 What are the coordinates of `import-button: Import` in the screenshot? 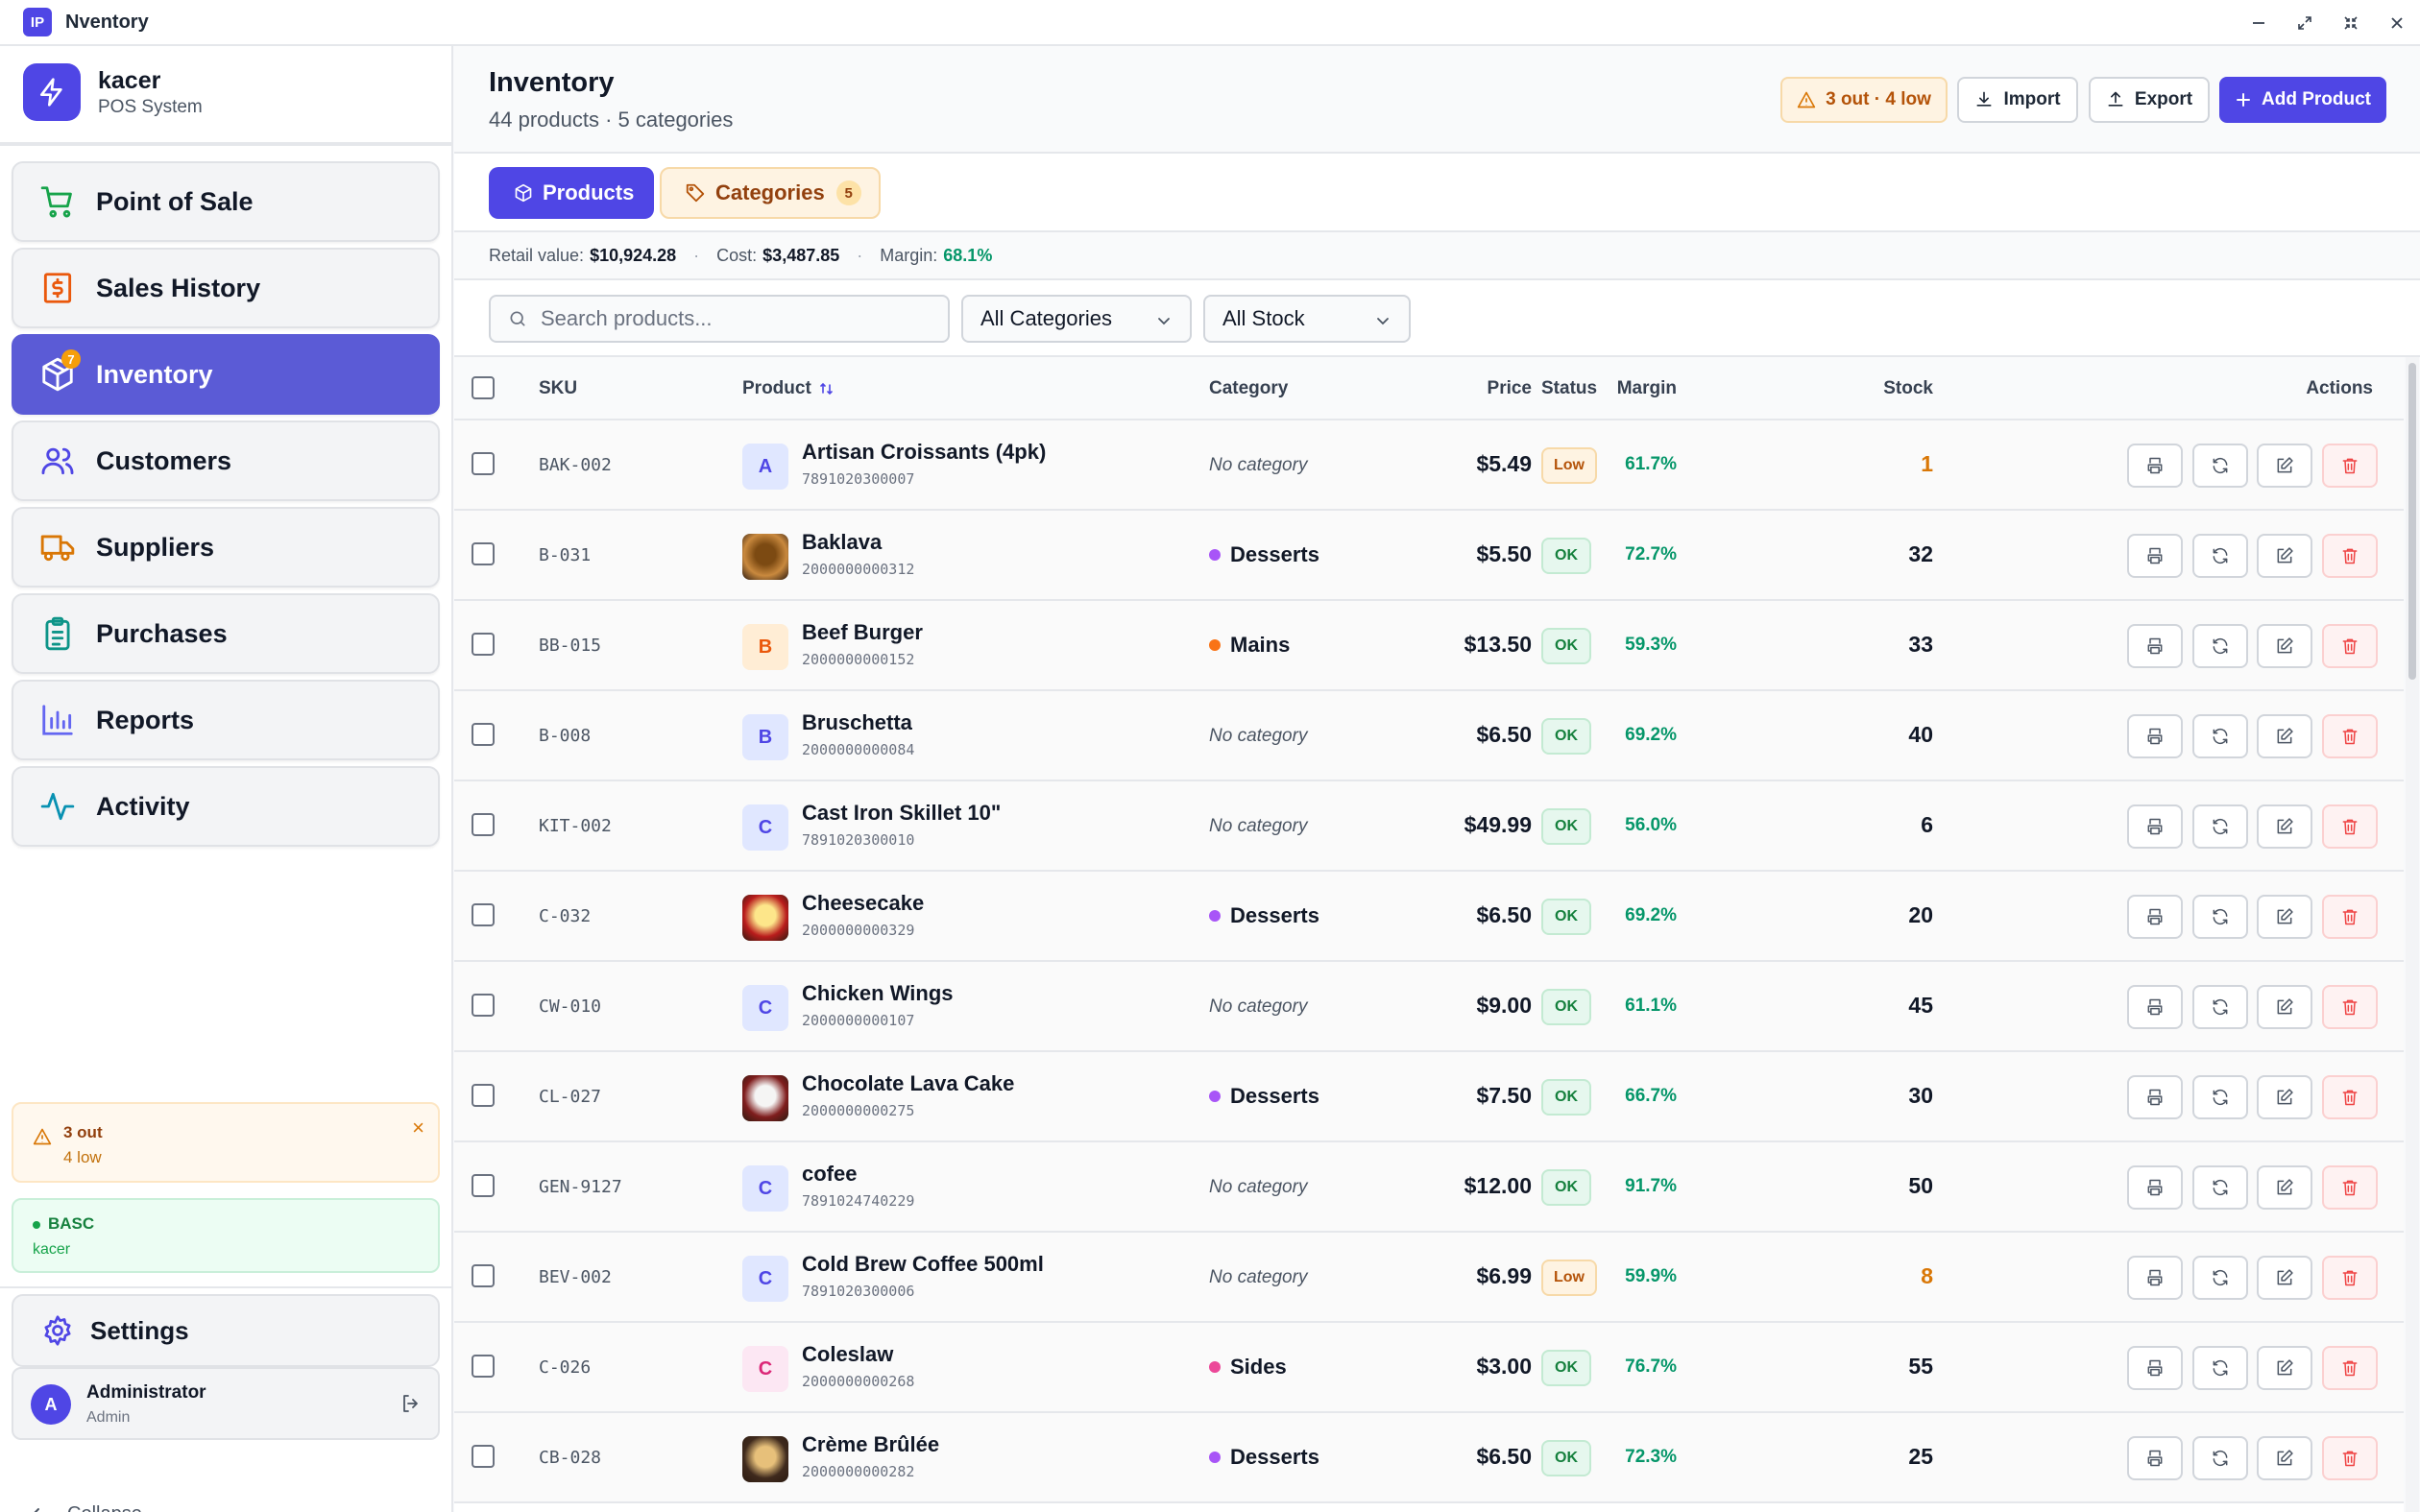 It's located at (2018, 100).